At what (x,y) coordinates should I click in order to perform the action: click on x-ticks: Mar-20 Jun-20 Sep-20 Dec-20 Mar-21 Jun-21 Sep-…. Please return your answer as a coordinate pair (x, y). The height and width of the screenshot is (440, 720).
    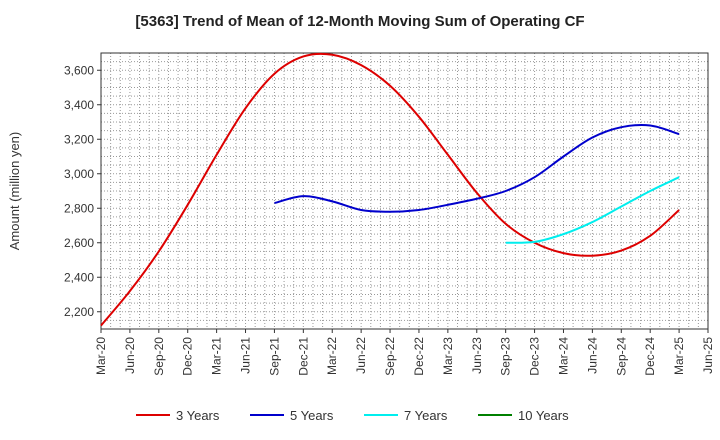
    Looking at the image, I should click on (404, 352).